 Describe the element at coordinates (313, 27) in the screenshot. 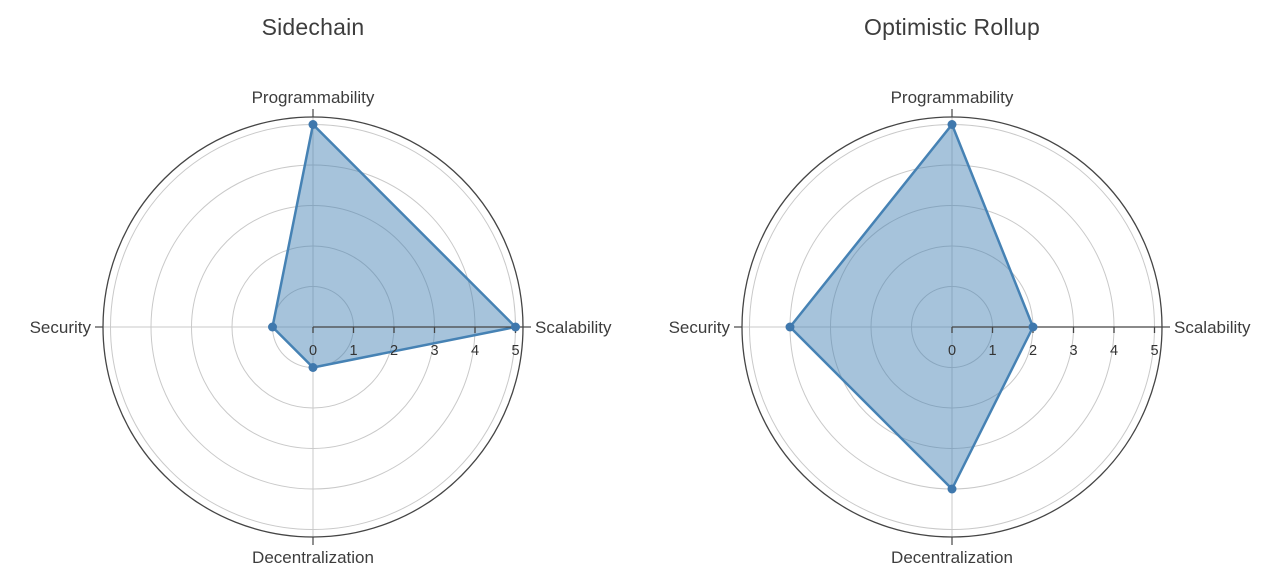

I see `chart-title-sidechain: Sidechain` at that location.